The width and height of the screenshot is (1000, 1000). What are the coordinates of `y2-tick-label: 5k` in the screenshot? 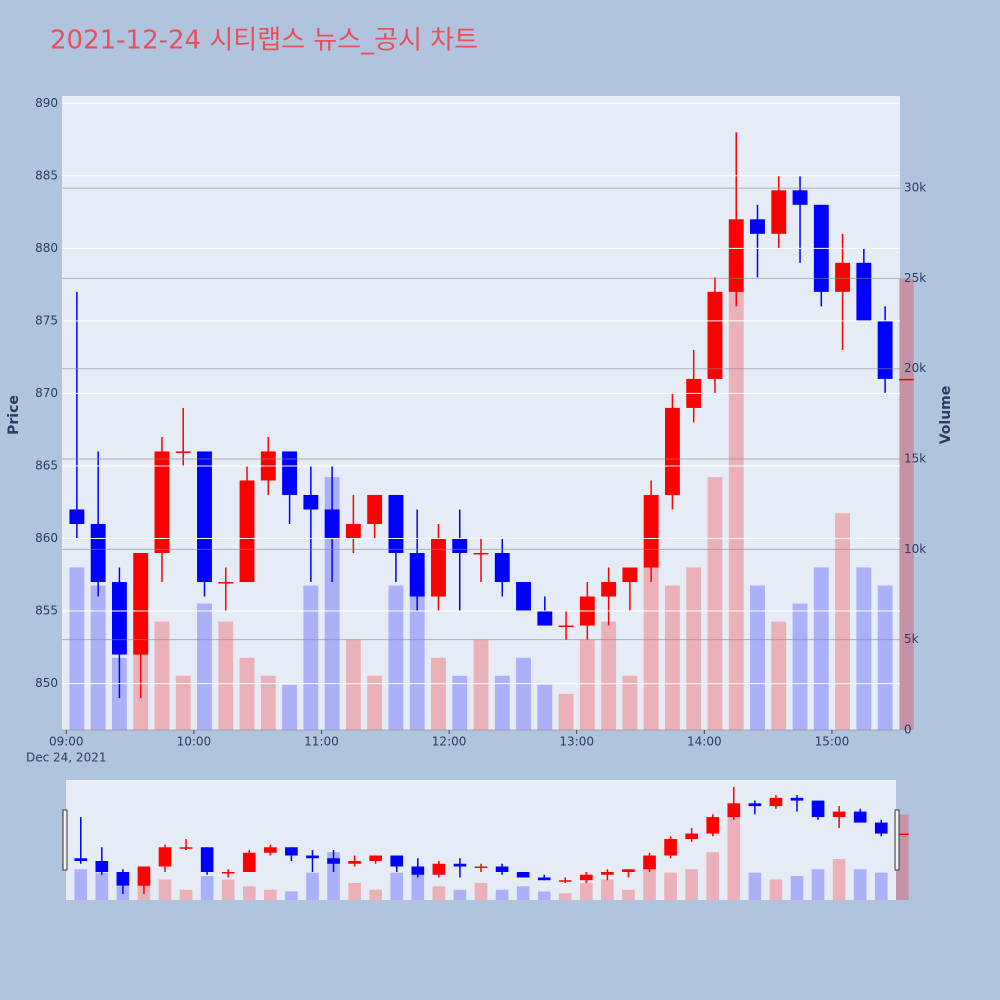 It's located at (911, 639).